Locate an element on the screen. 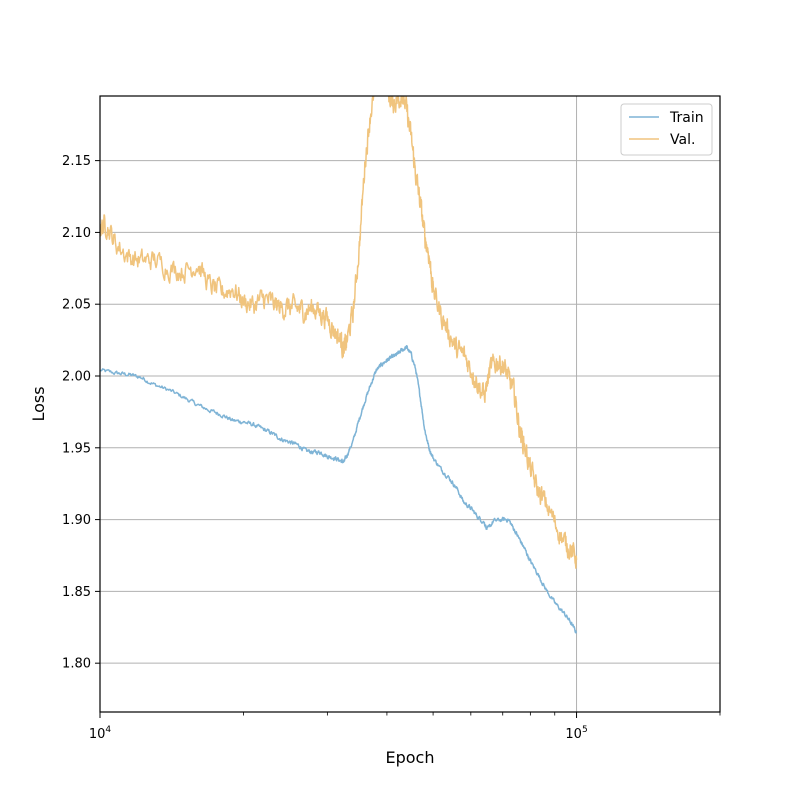 The image size is (800, 800). y-tick-label: 1.85 is located at coordinates (76, 592).